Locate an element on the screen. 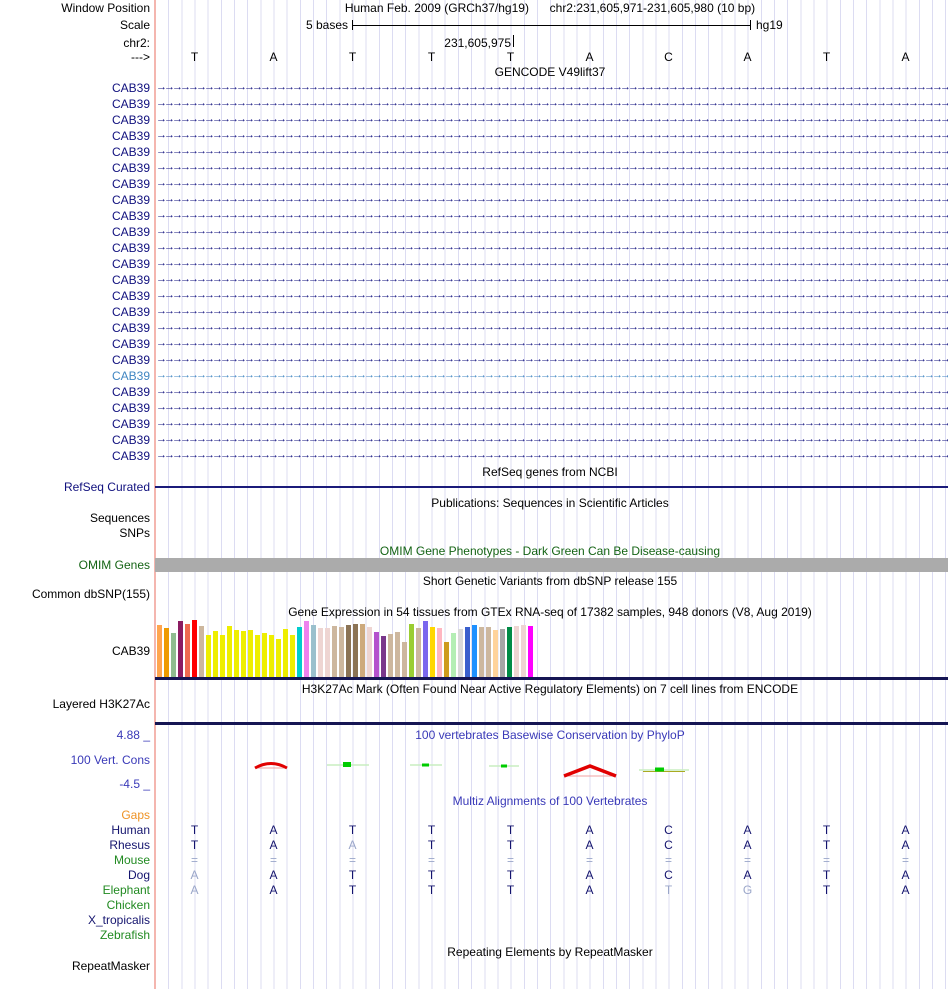 The height and width of the screenshot is (989, 950). refseq-curated-label: RefSeq Curated is located at coordinates (106, 487).